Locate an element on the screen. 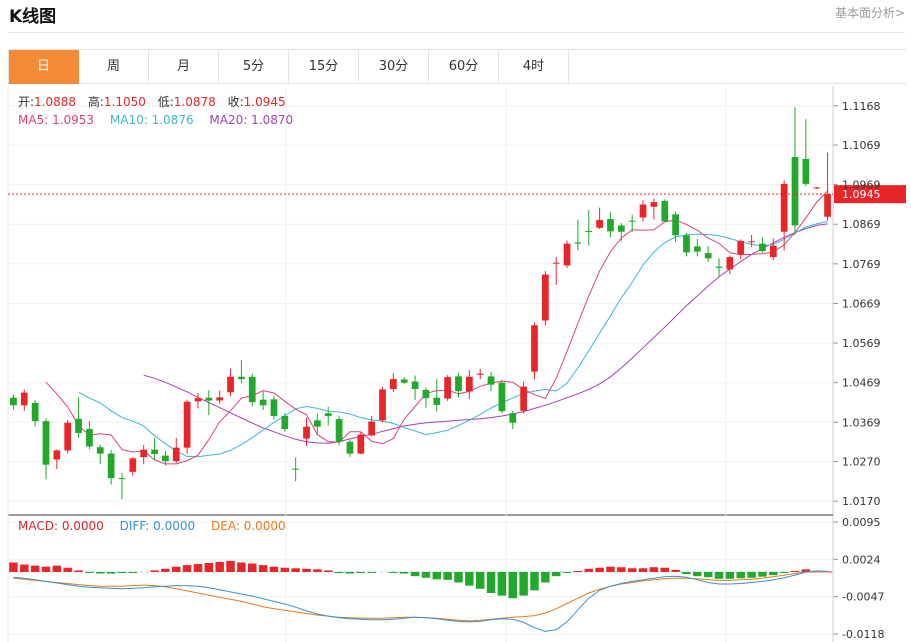  current-price-tag is located at coordinates (870, 194).